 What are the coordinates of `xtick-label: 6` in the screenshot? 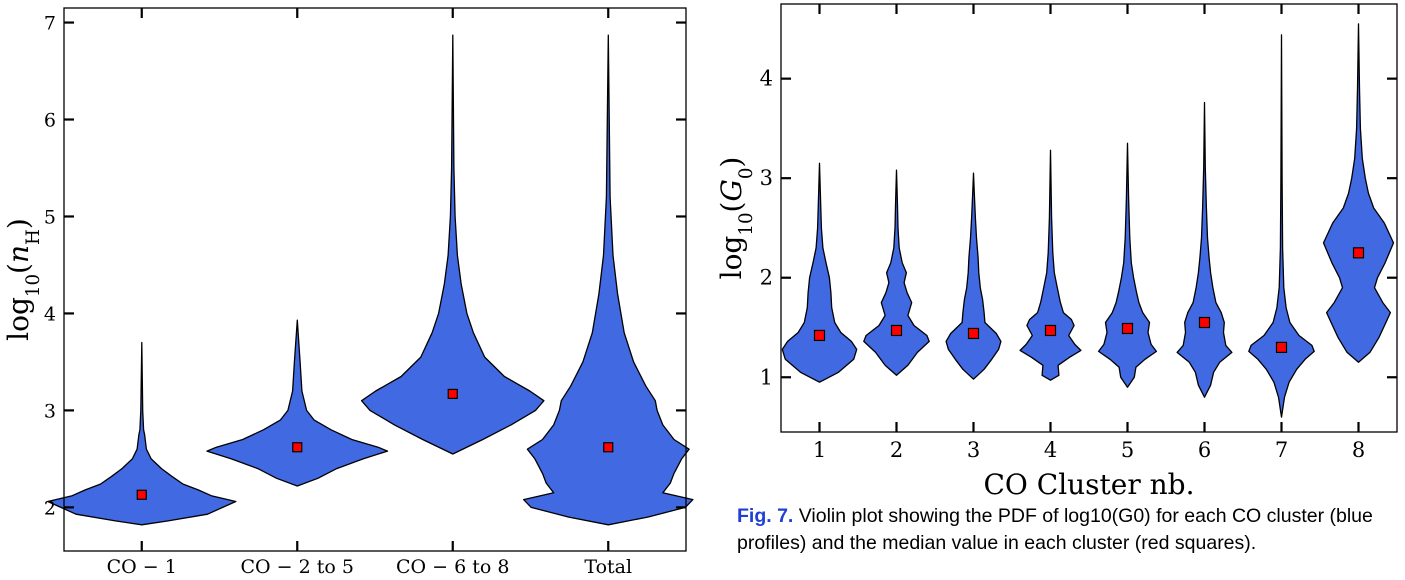 It's located at (1204, 450).